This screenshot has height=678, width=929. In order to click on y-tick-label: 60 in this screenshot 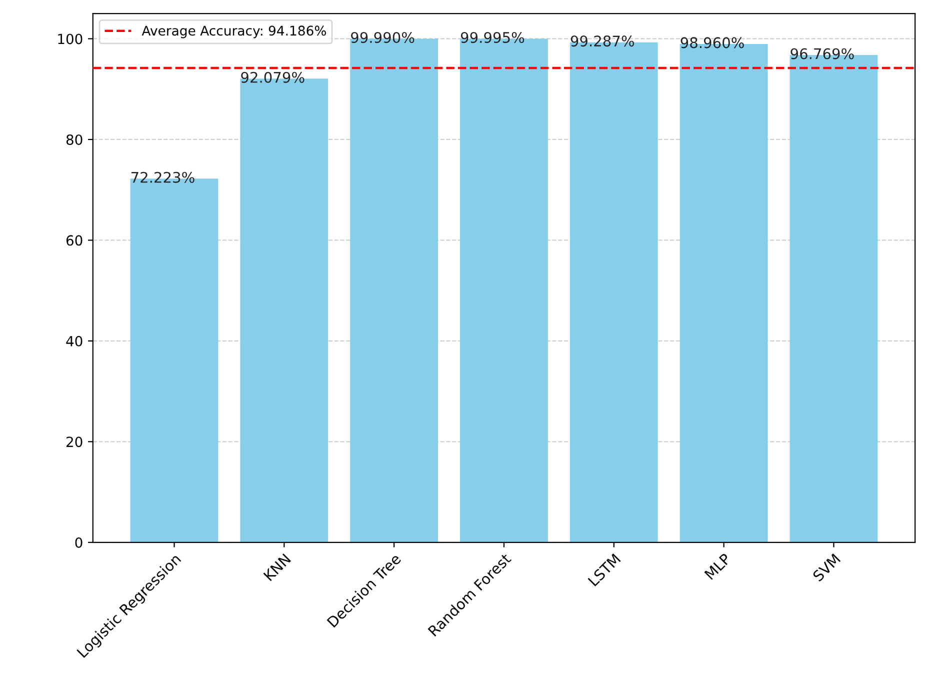, I will do `click(74, 240)`.